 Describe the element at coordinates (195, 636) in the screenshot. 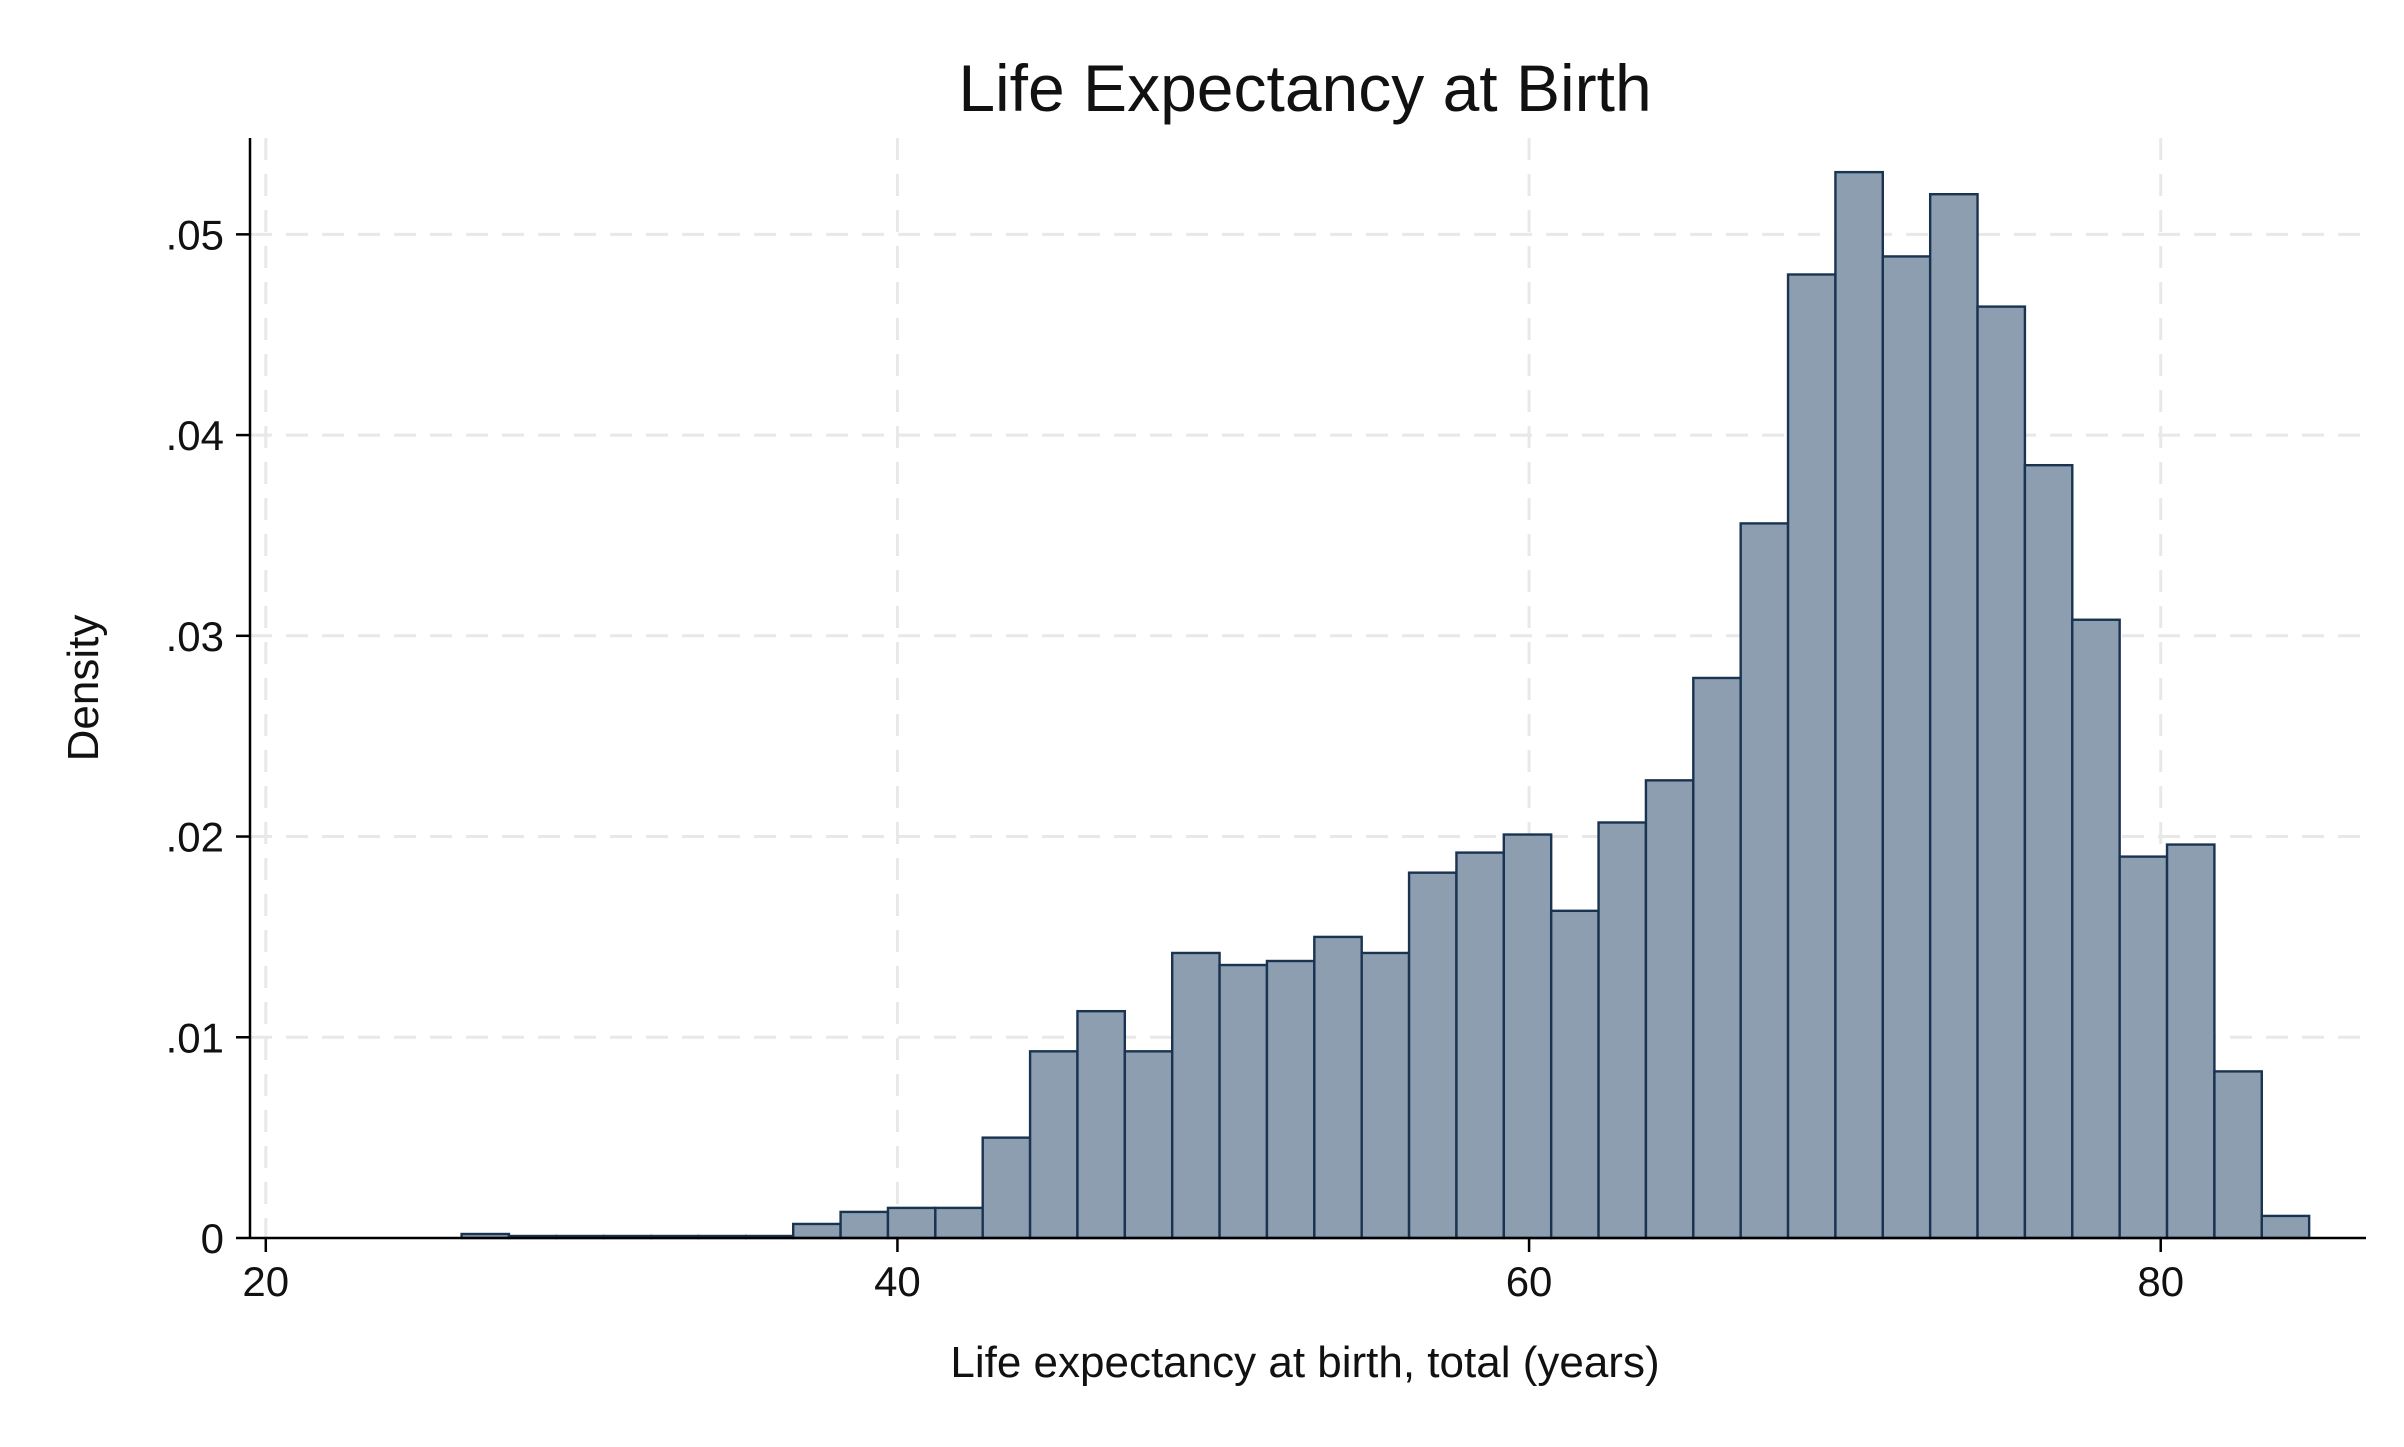

I see `y-tick-label: .03` at that location.